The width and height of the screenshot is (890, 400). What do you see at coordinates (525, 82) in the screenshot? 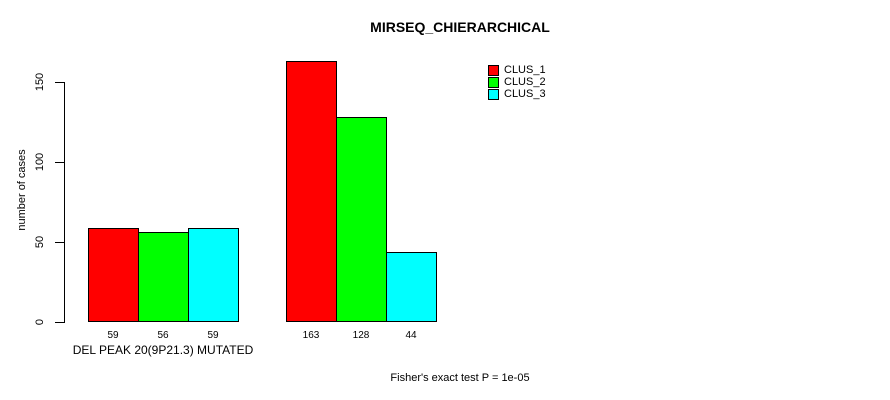
I see `legend-label-clus_2: CLUS_2` at bounding box center [525, 82].